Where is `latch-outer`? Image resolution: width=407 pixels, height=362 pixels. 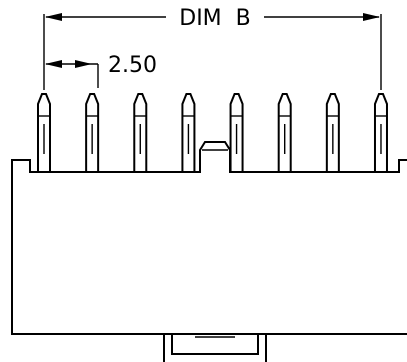
latch-outer is located at coordinates (215, 347).